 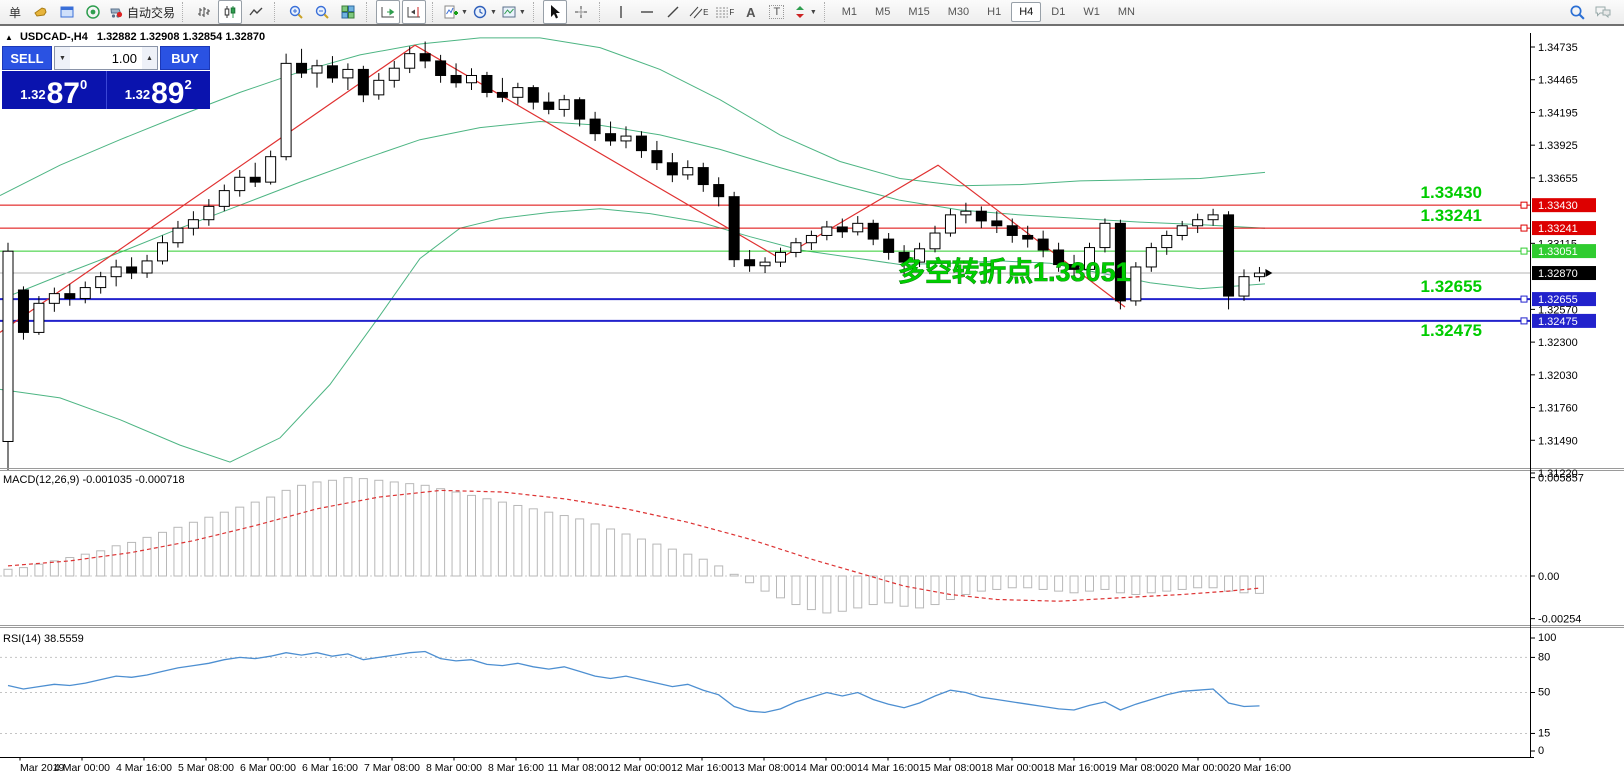 I want to click on vertical-line-button, so click(x=621, y=12).